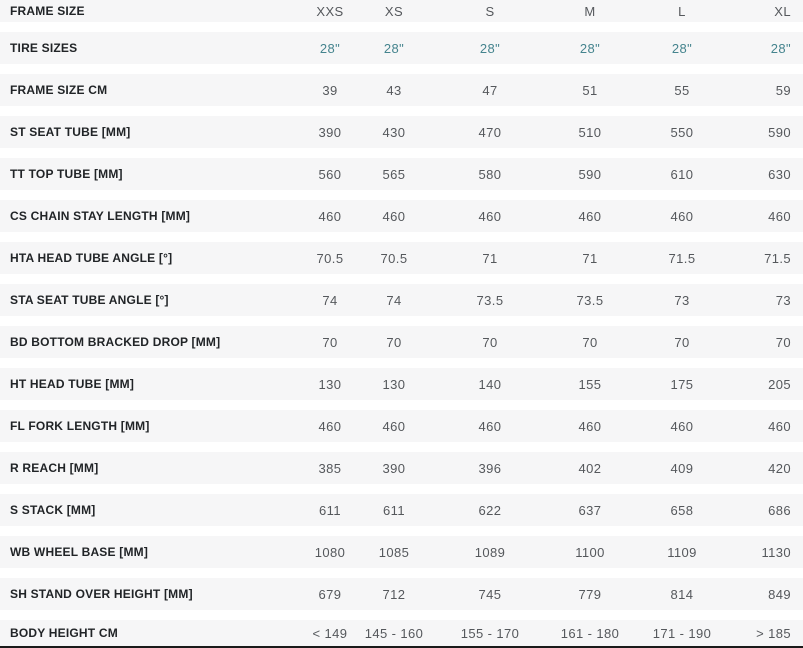 This screenshot has width=803, height=648. What do you see at coordinates (783, 90) in the screenshot?
I see `cell-value: 59` at bounding box center [783, 90].